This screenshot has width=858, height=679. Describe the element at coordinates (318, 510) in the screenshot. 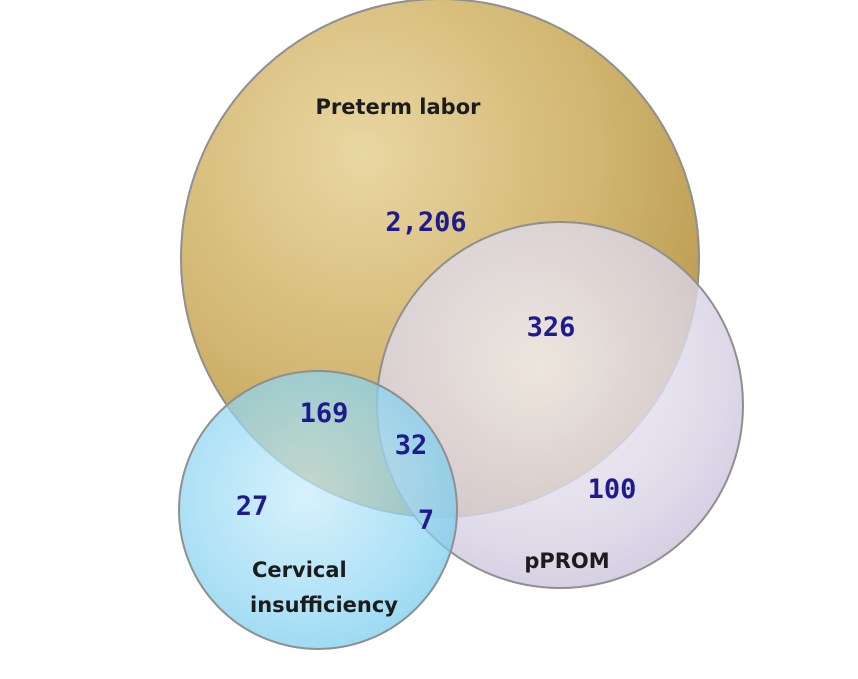

I see `cervical-insufficiency-circle` at that location.